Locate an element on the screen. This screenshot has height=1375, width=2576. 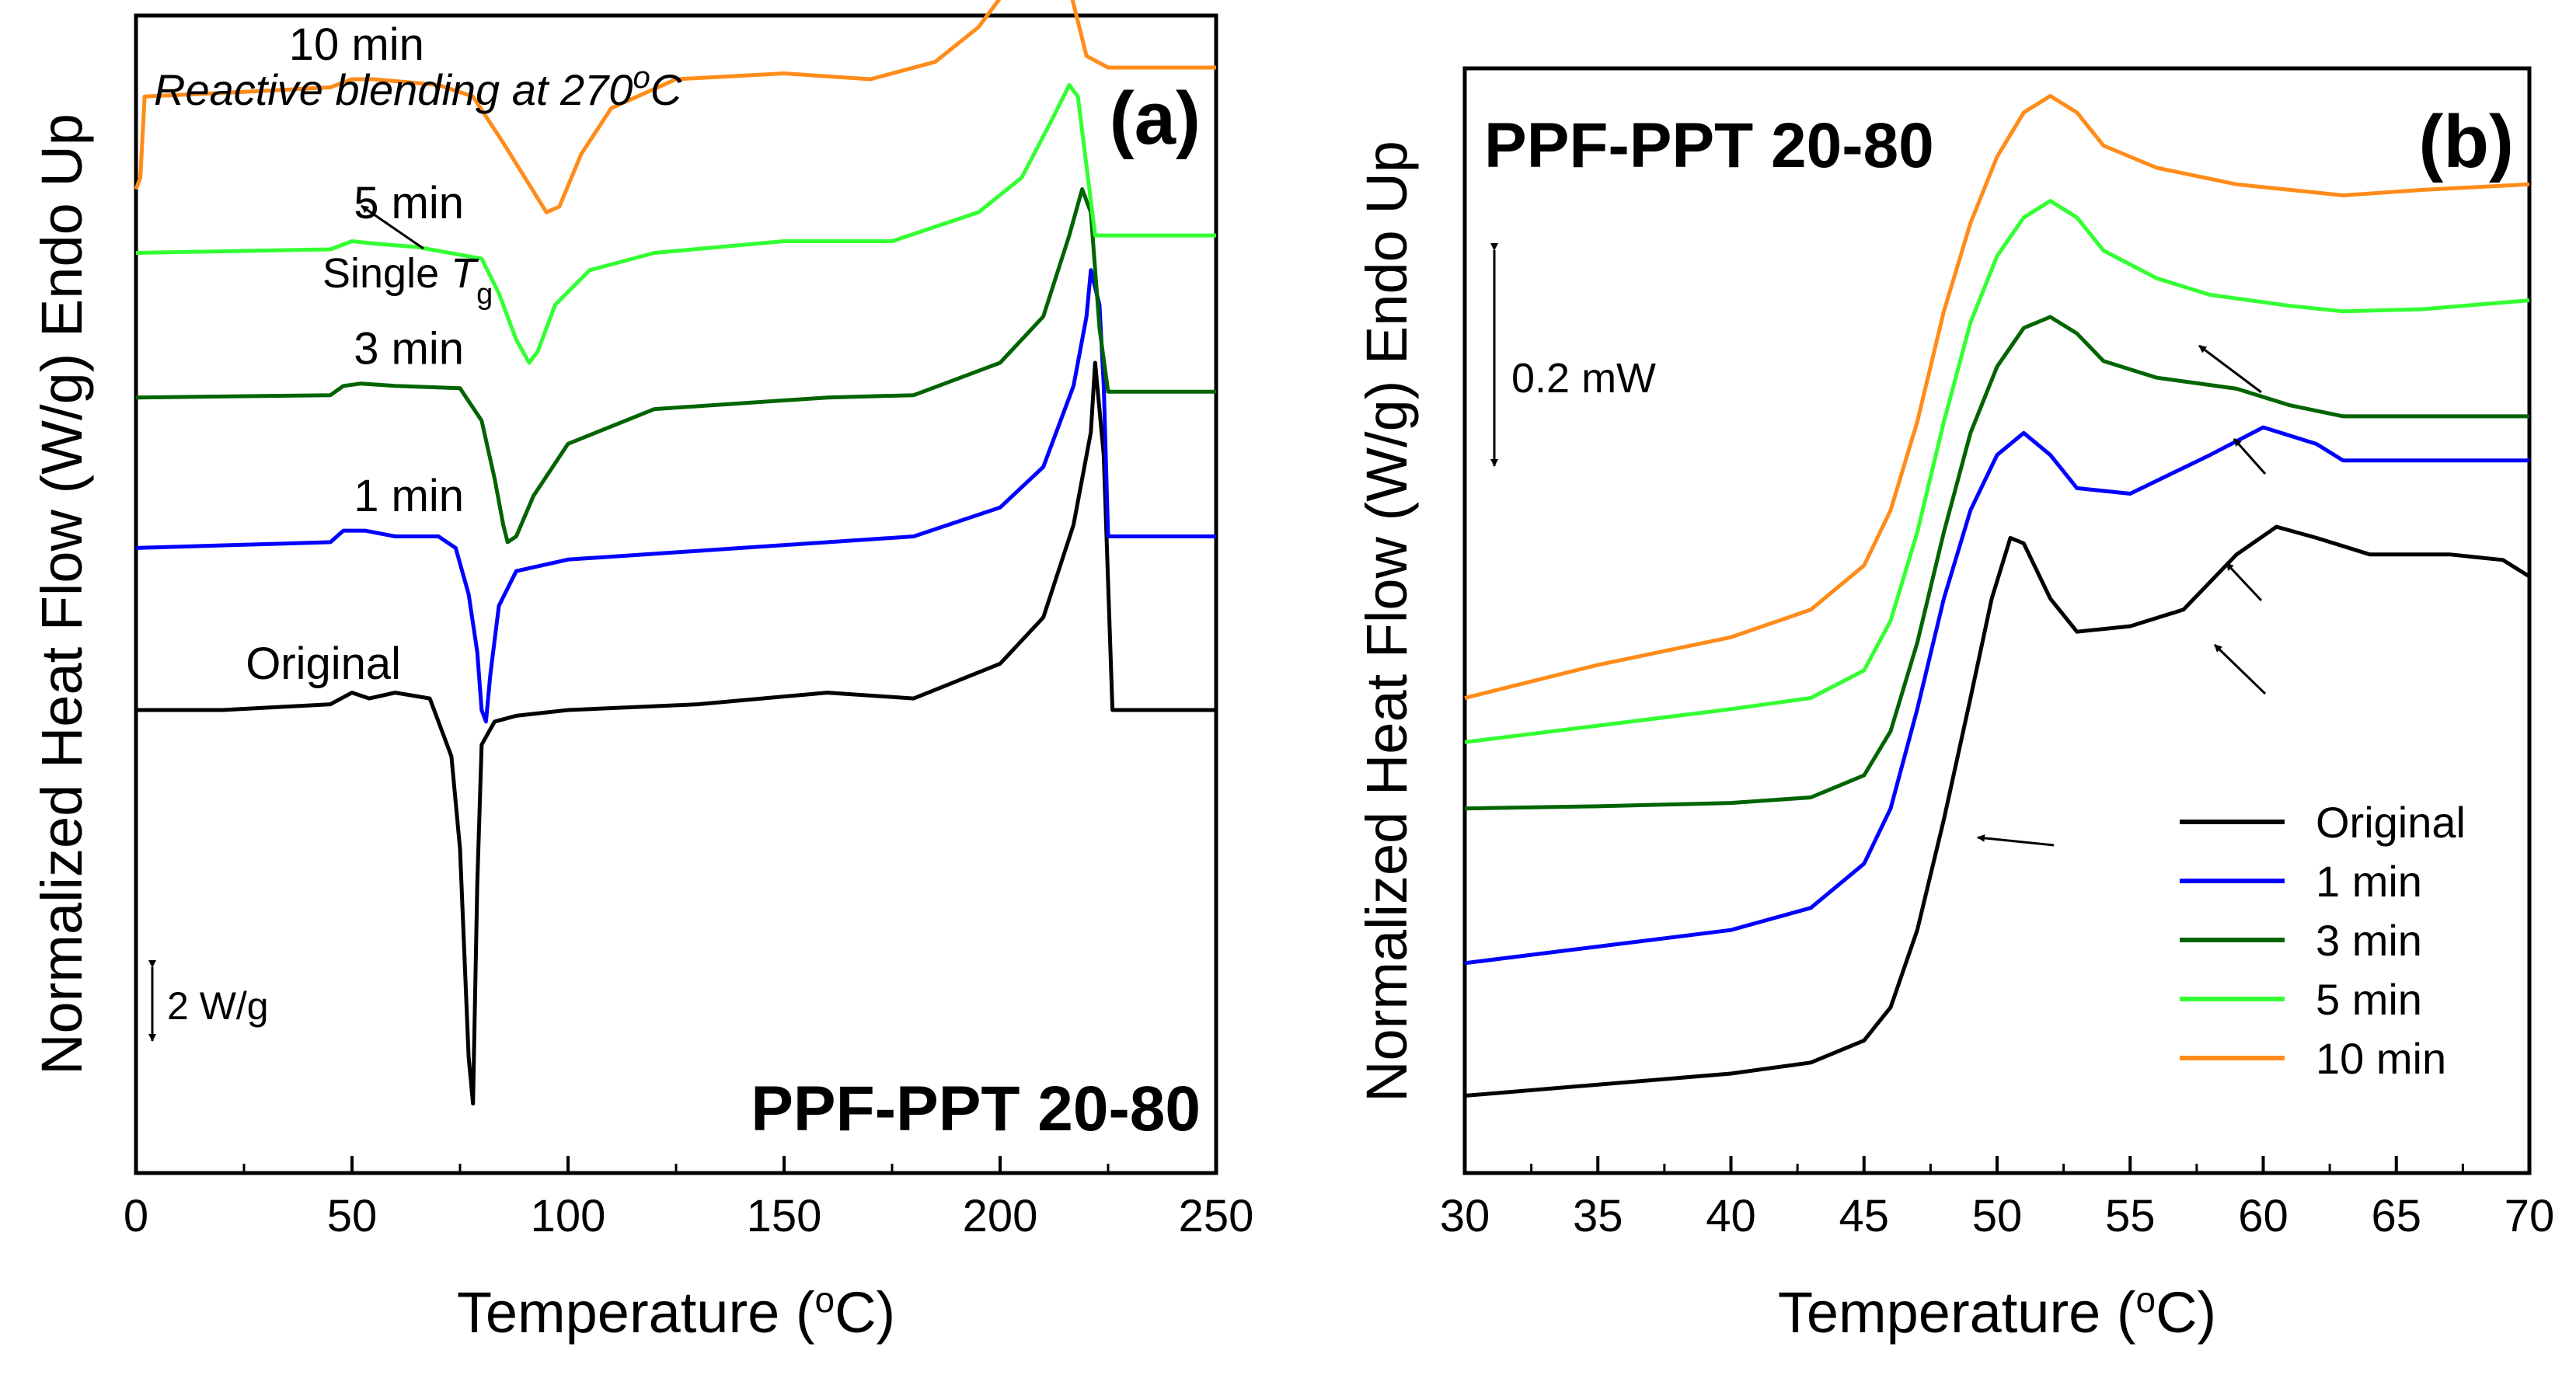
tg-sub: g is located at coordinates (484, 294).